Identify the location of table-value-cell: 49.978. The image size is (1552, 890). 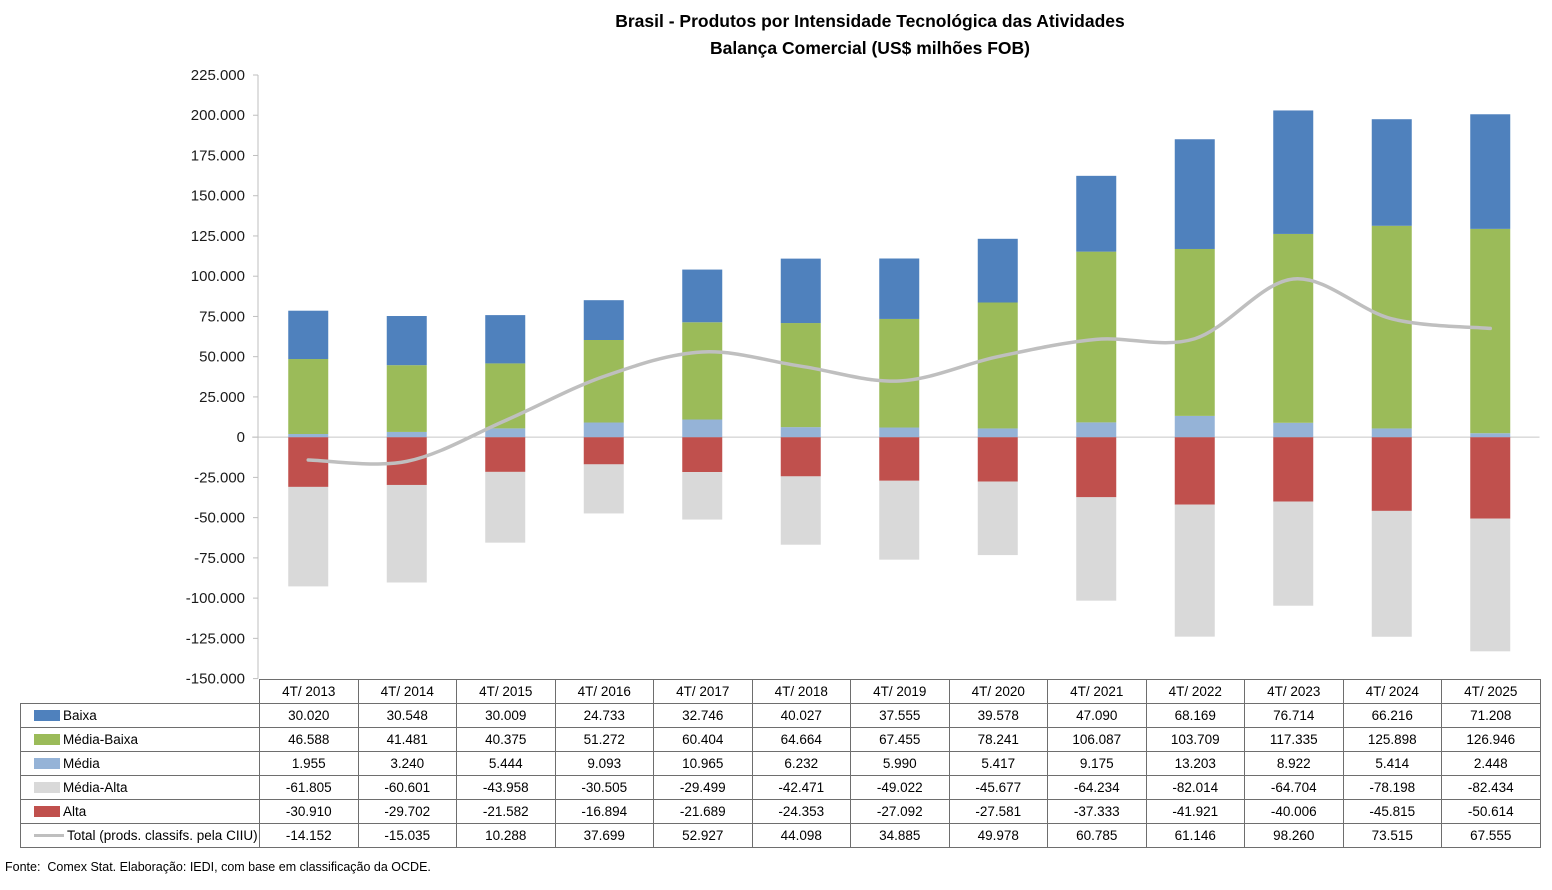
(998, 835).